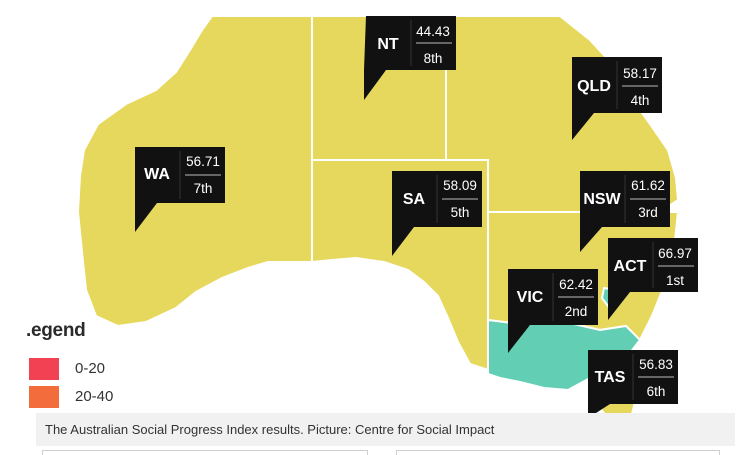 This screenshot has height=455, width=743. I want to click on wa-score: 56.71, so click(203, 161).